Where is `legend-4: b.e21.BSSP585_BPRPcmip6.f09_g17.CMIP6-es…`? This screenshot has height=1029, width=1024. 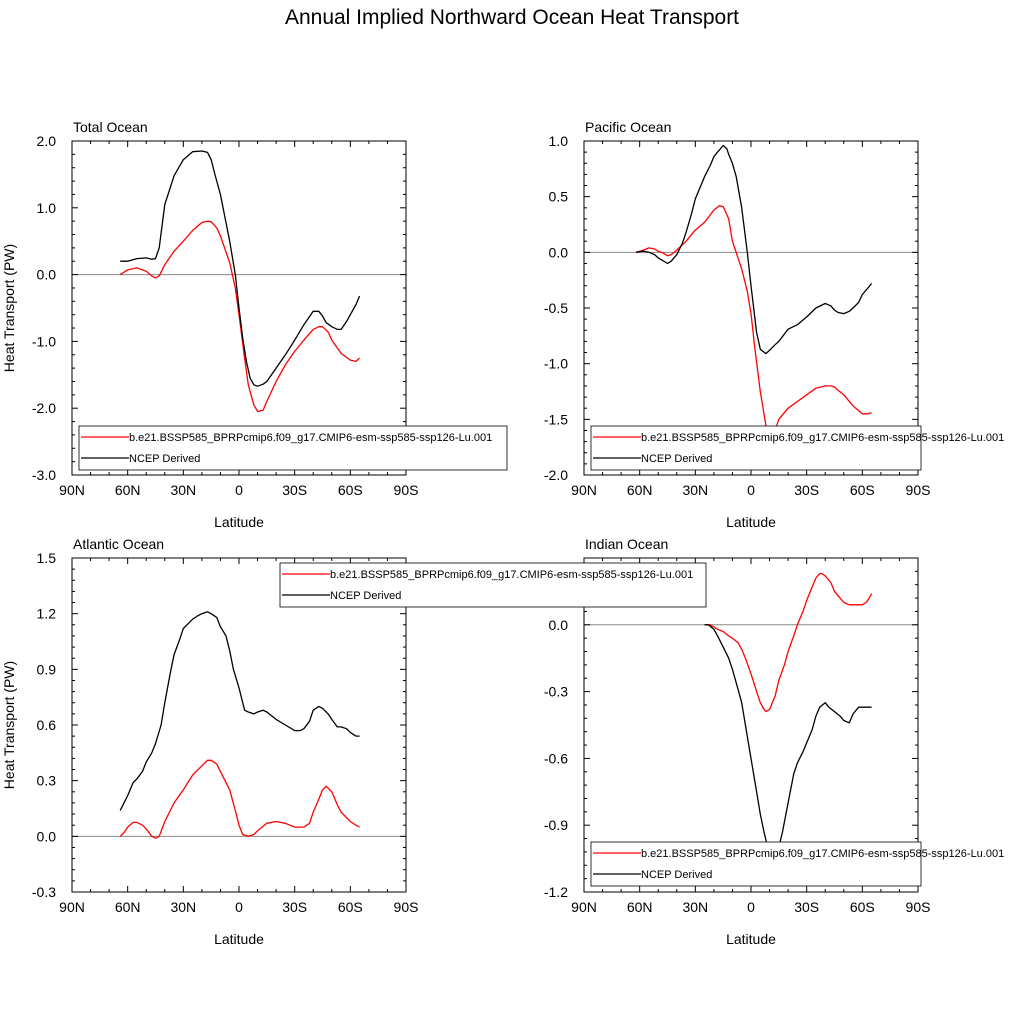 legend-4: b.e21.BSSP585_BPRPcmip6.f09_g17.CMIP6-es… is located at coordinates (797, 864).